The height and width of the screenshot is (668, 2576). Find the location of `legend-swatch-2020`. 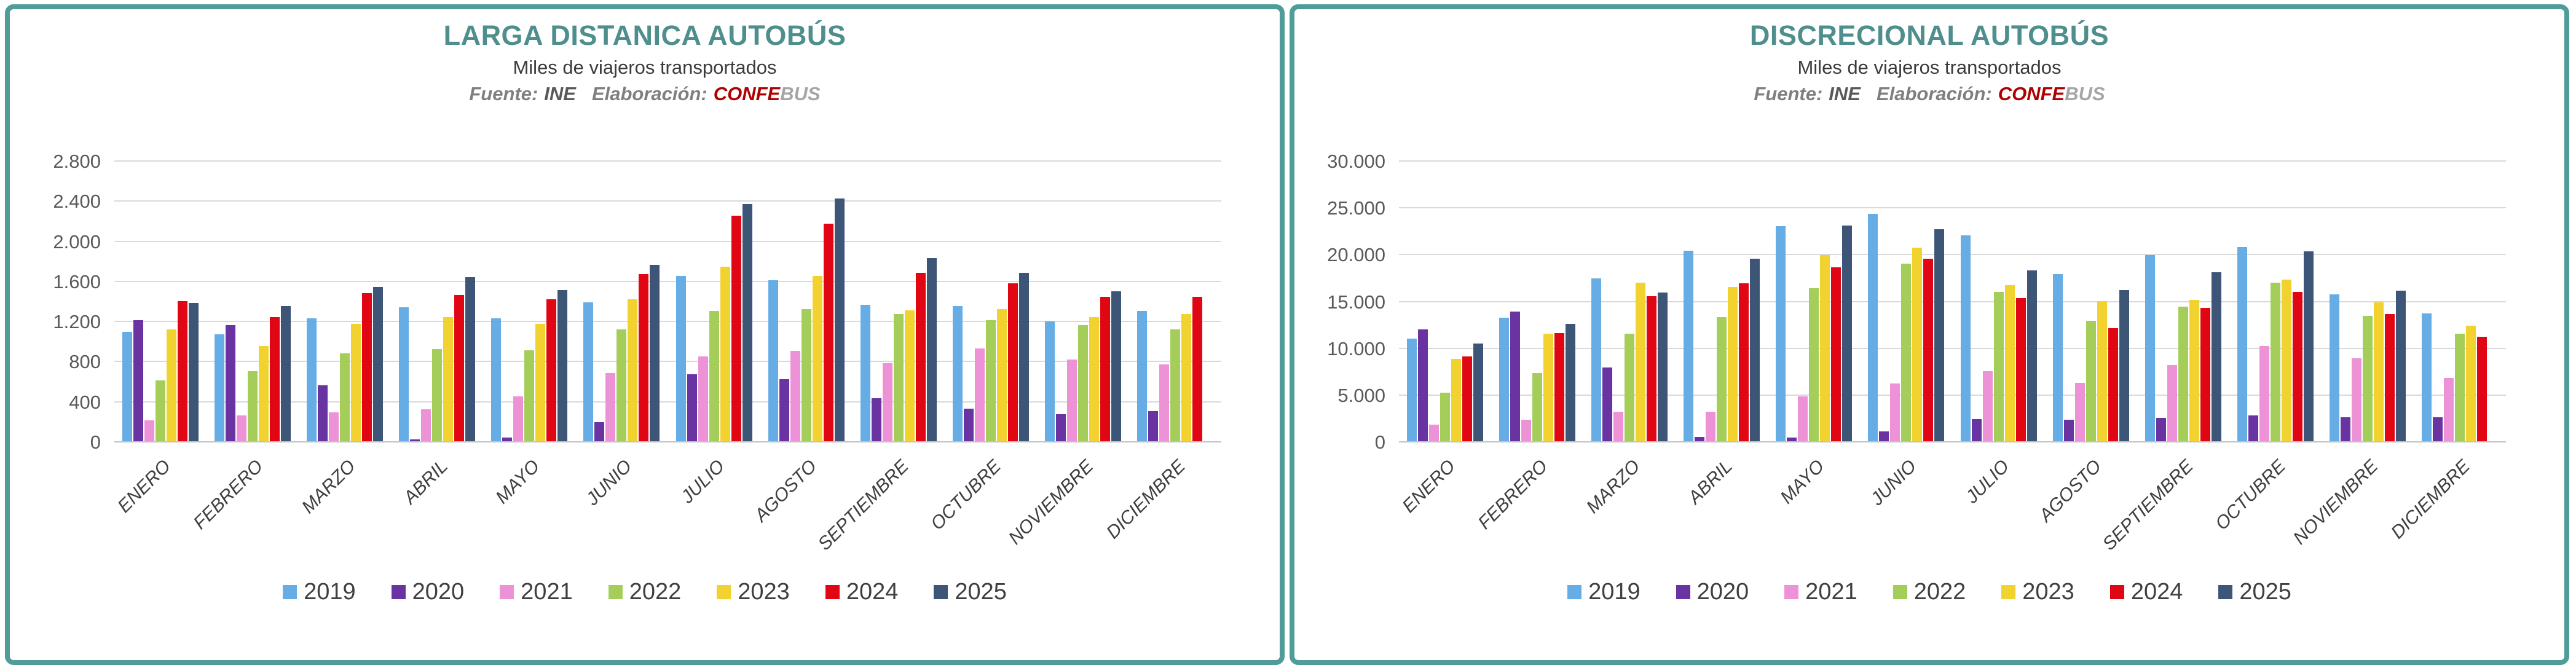

legend-swatch-2020 is located at coordinates (1683, 592).